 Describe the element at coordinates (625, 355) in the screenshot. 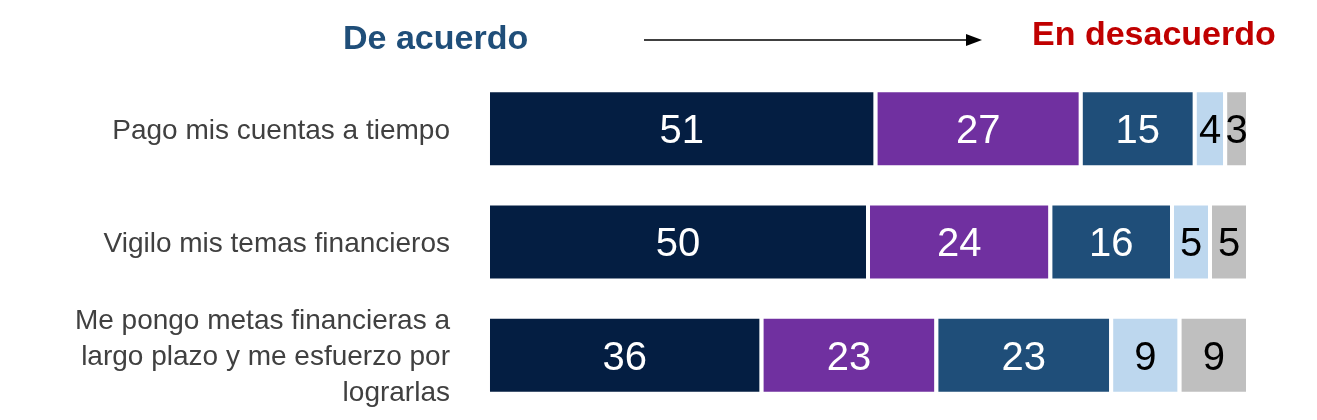

I see `data-label: 36` at that location.